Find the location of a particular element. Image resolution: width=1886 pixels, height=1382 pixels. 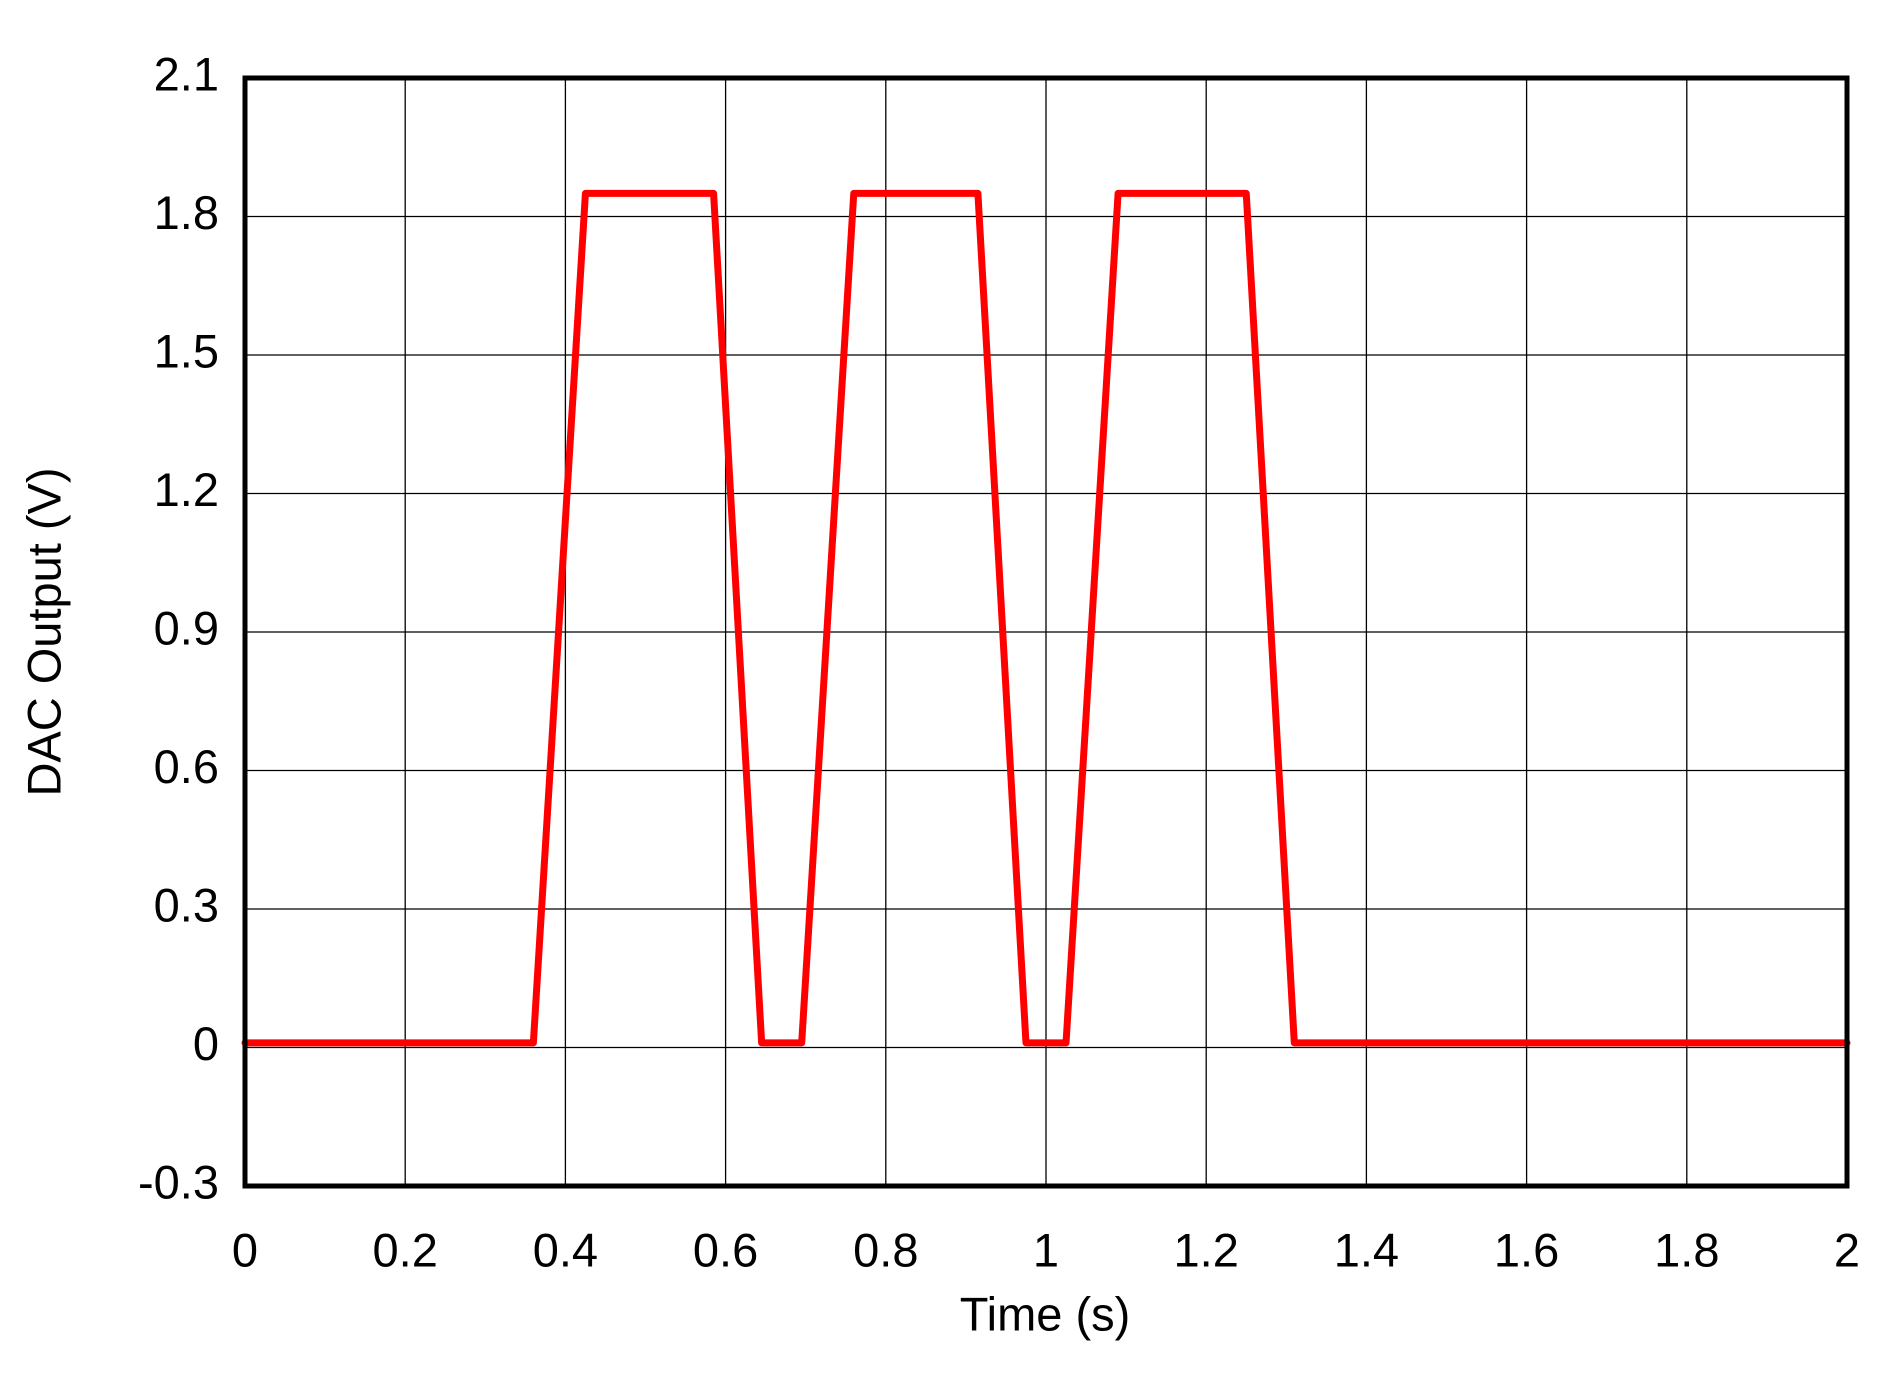

x-tick-label: 1.8 is located at coordinates (1686, 1249).